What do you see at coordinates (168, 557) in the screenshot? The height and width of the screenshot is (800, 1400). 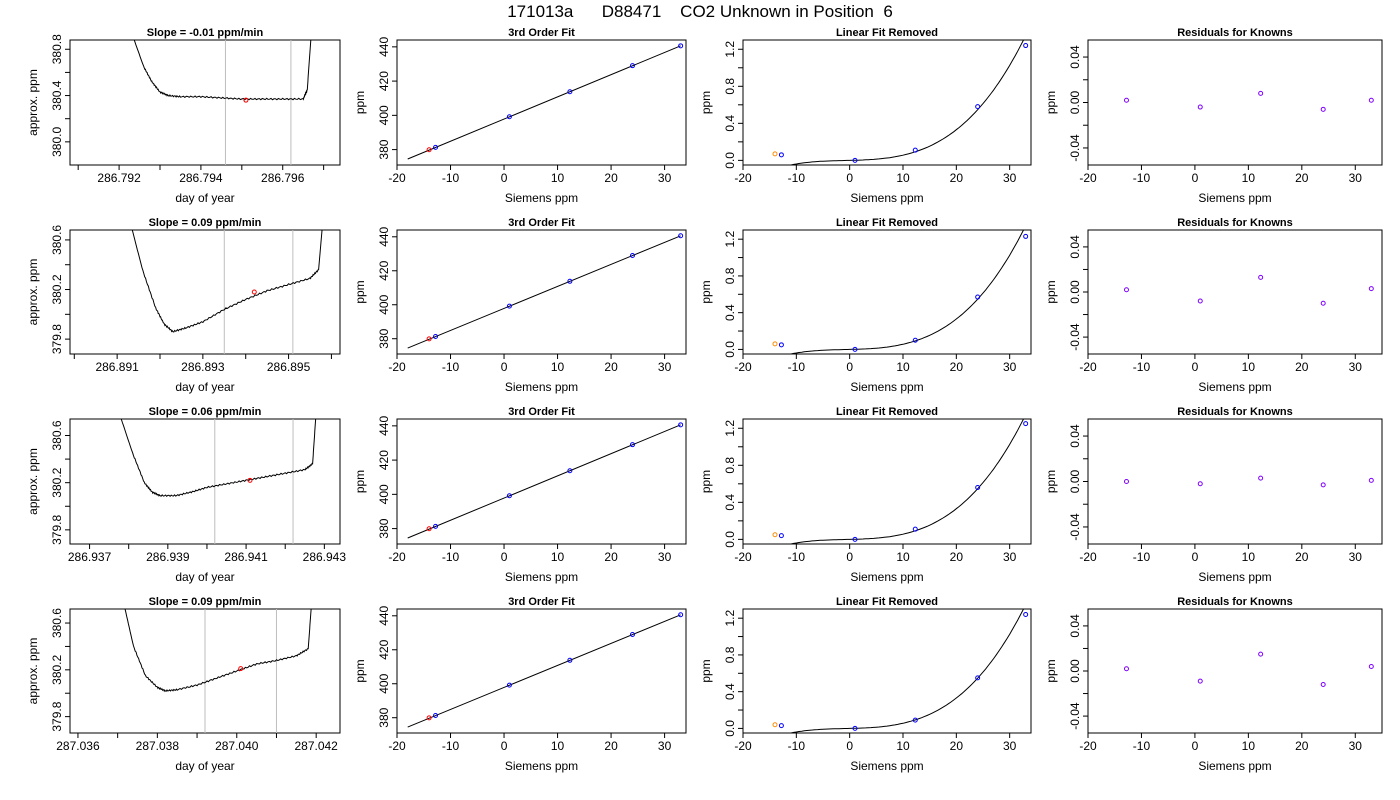 I see `x-tick-label: 286.939` at bounding box center [168, 557].